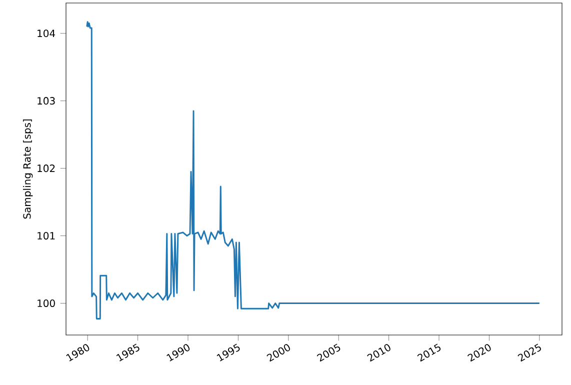 This screenshot has height=385, width=571. I want to click on y-tick-label: 103, so click(46, 101).